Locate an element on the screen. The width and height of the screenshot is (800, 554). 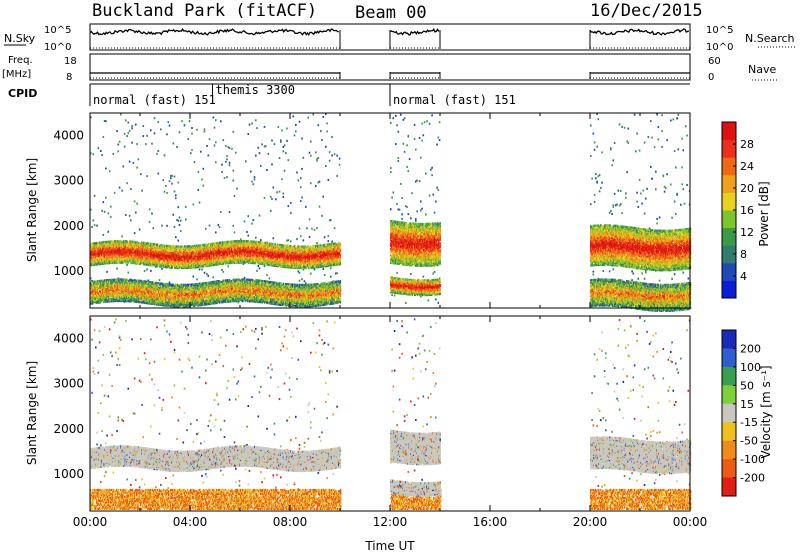
cpid-segment-label: themis 3300 is located at coordinates (255, 90).